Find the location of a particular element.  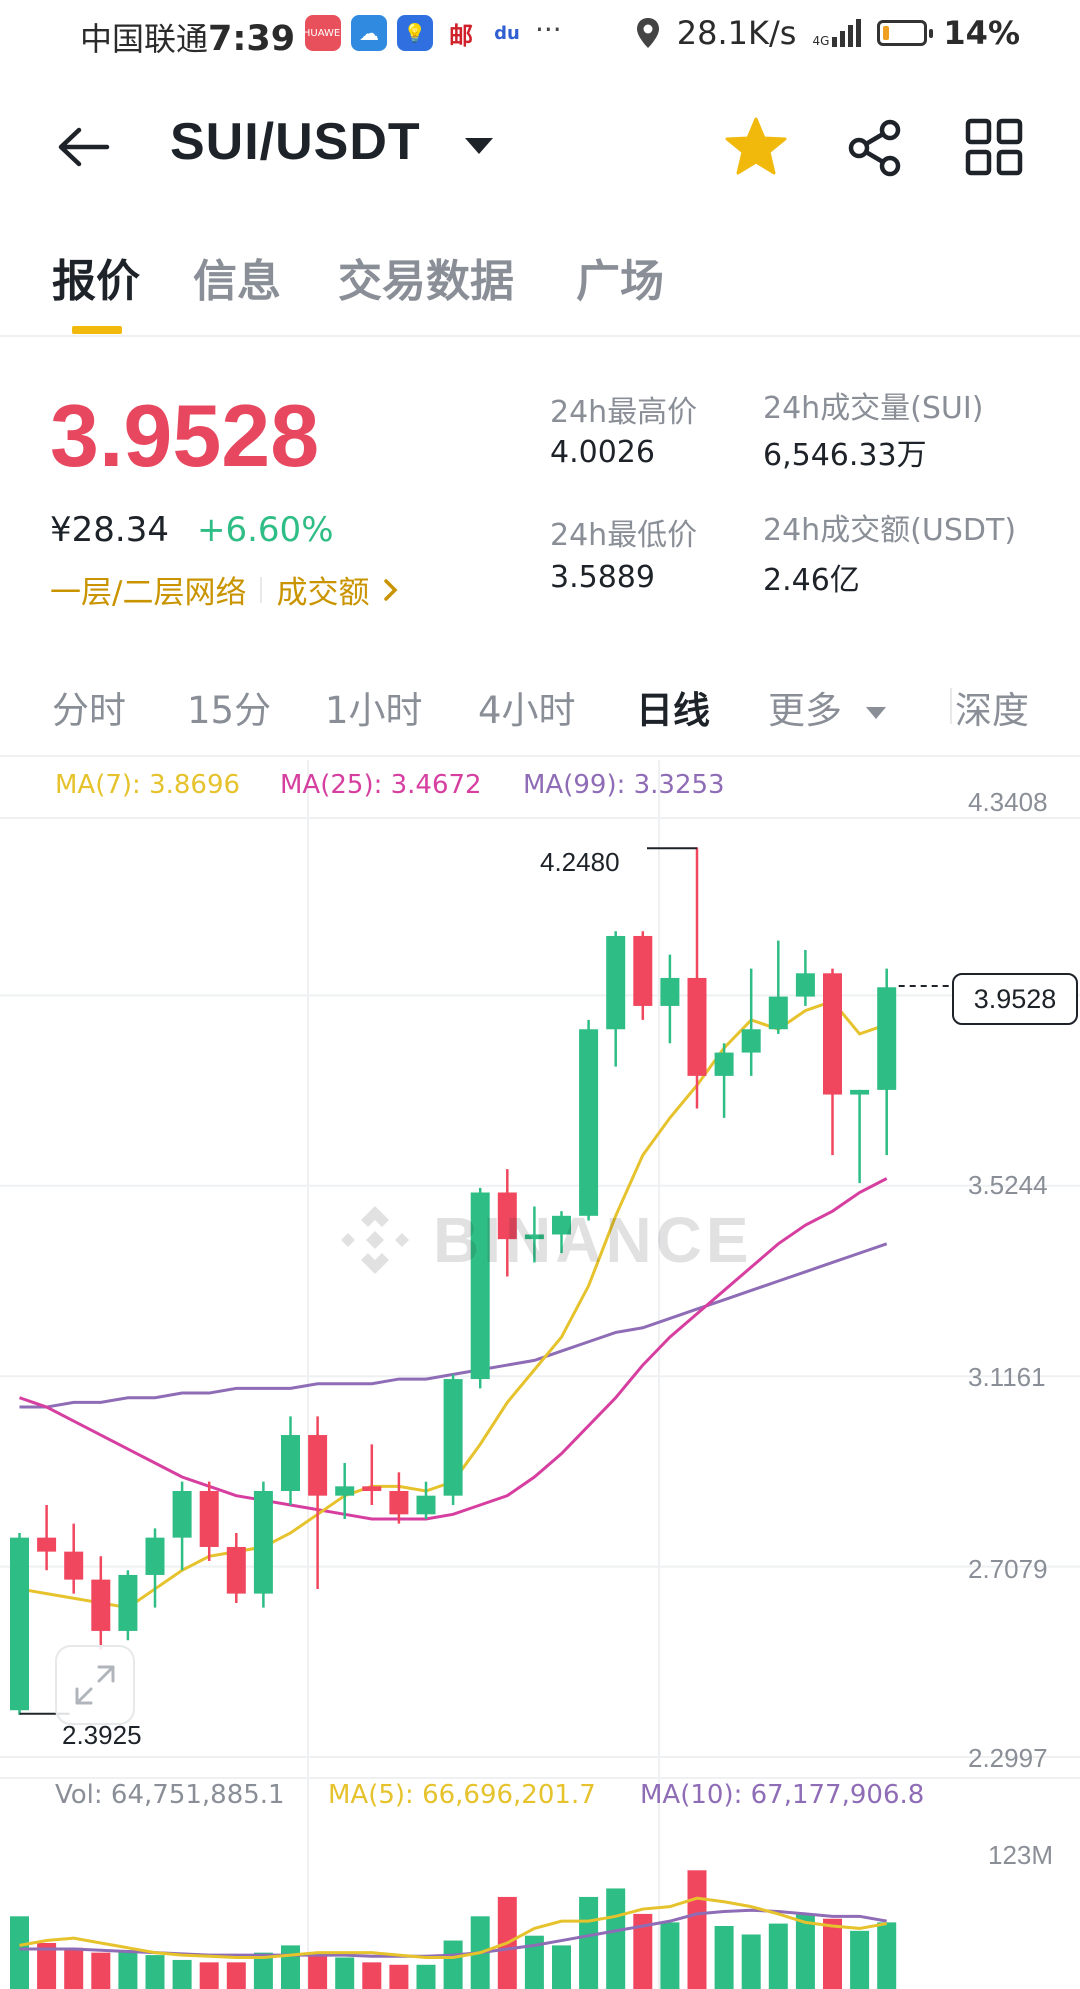

interval-timeshare: 分时 is located at coordinates (89, 710).